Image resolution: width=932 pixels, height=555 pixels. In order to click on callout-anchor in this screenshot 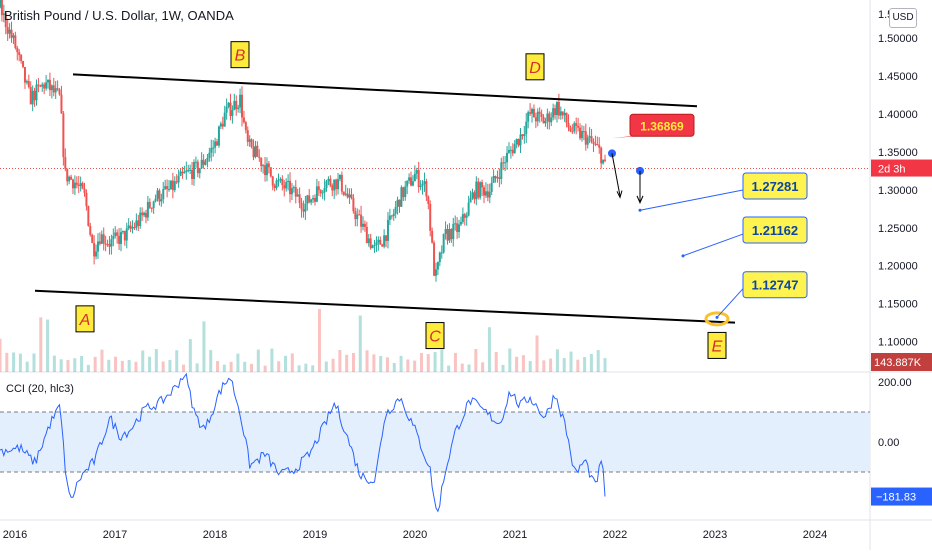, I will do `click(717, 317)`.